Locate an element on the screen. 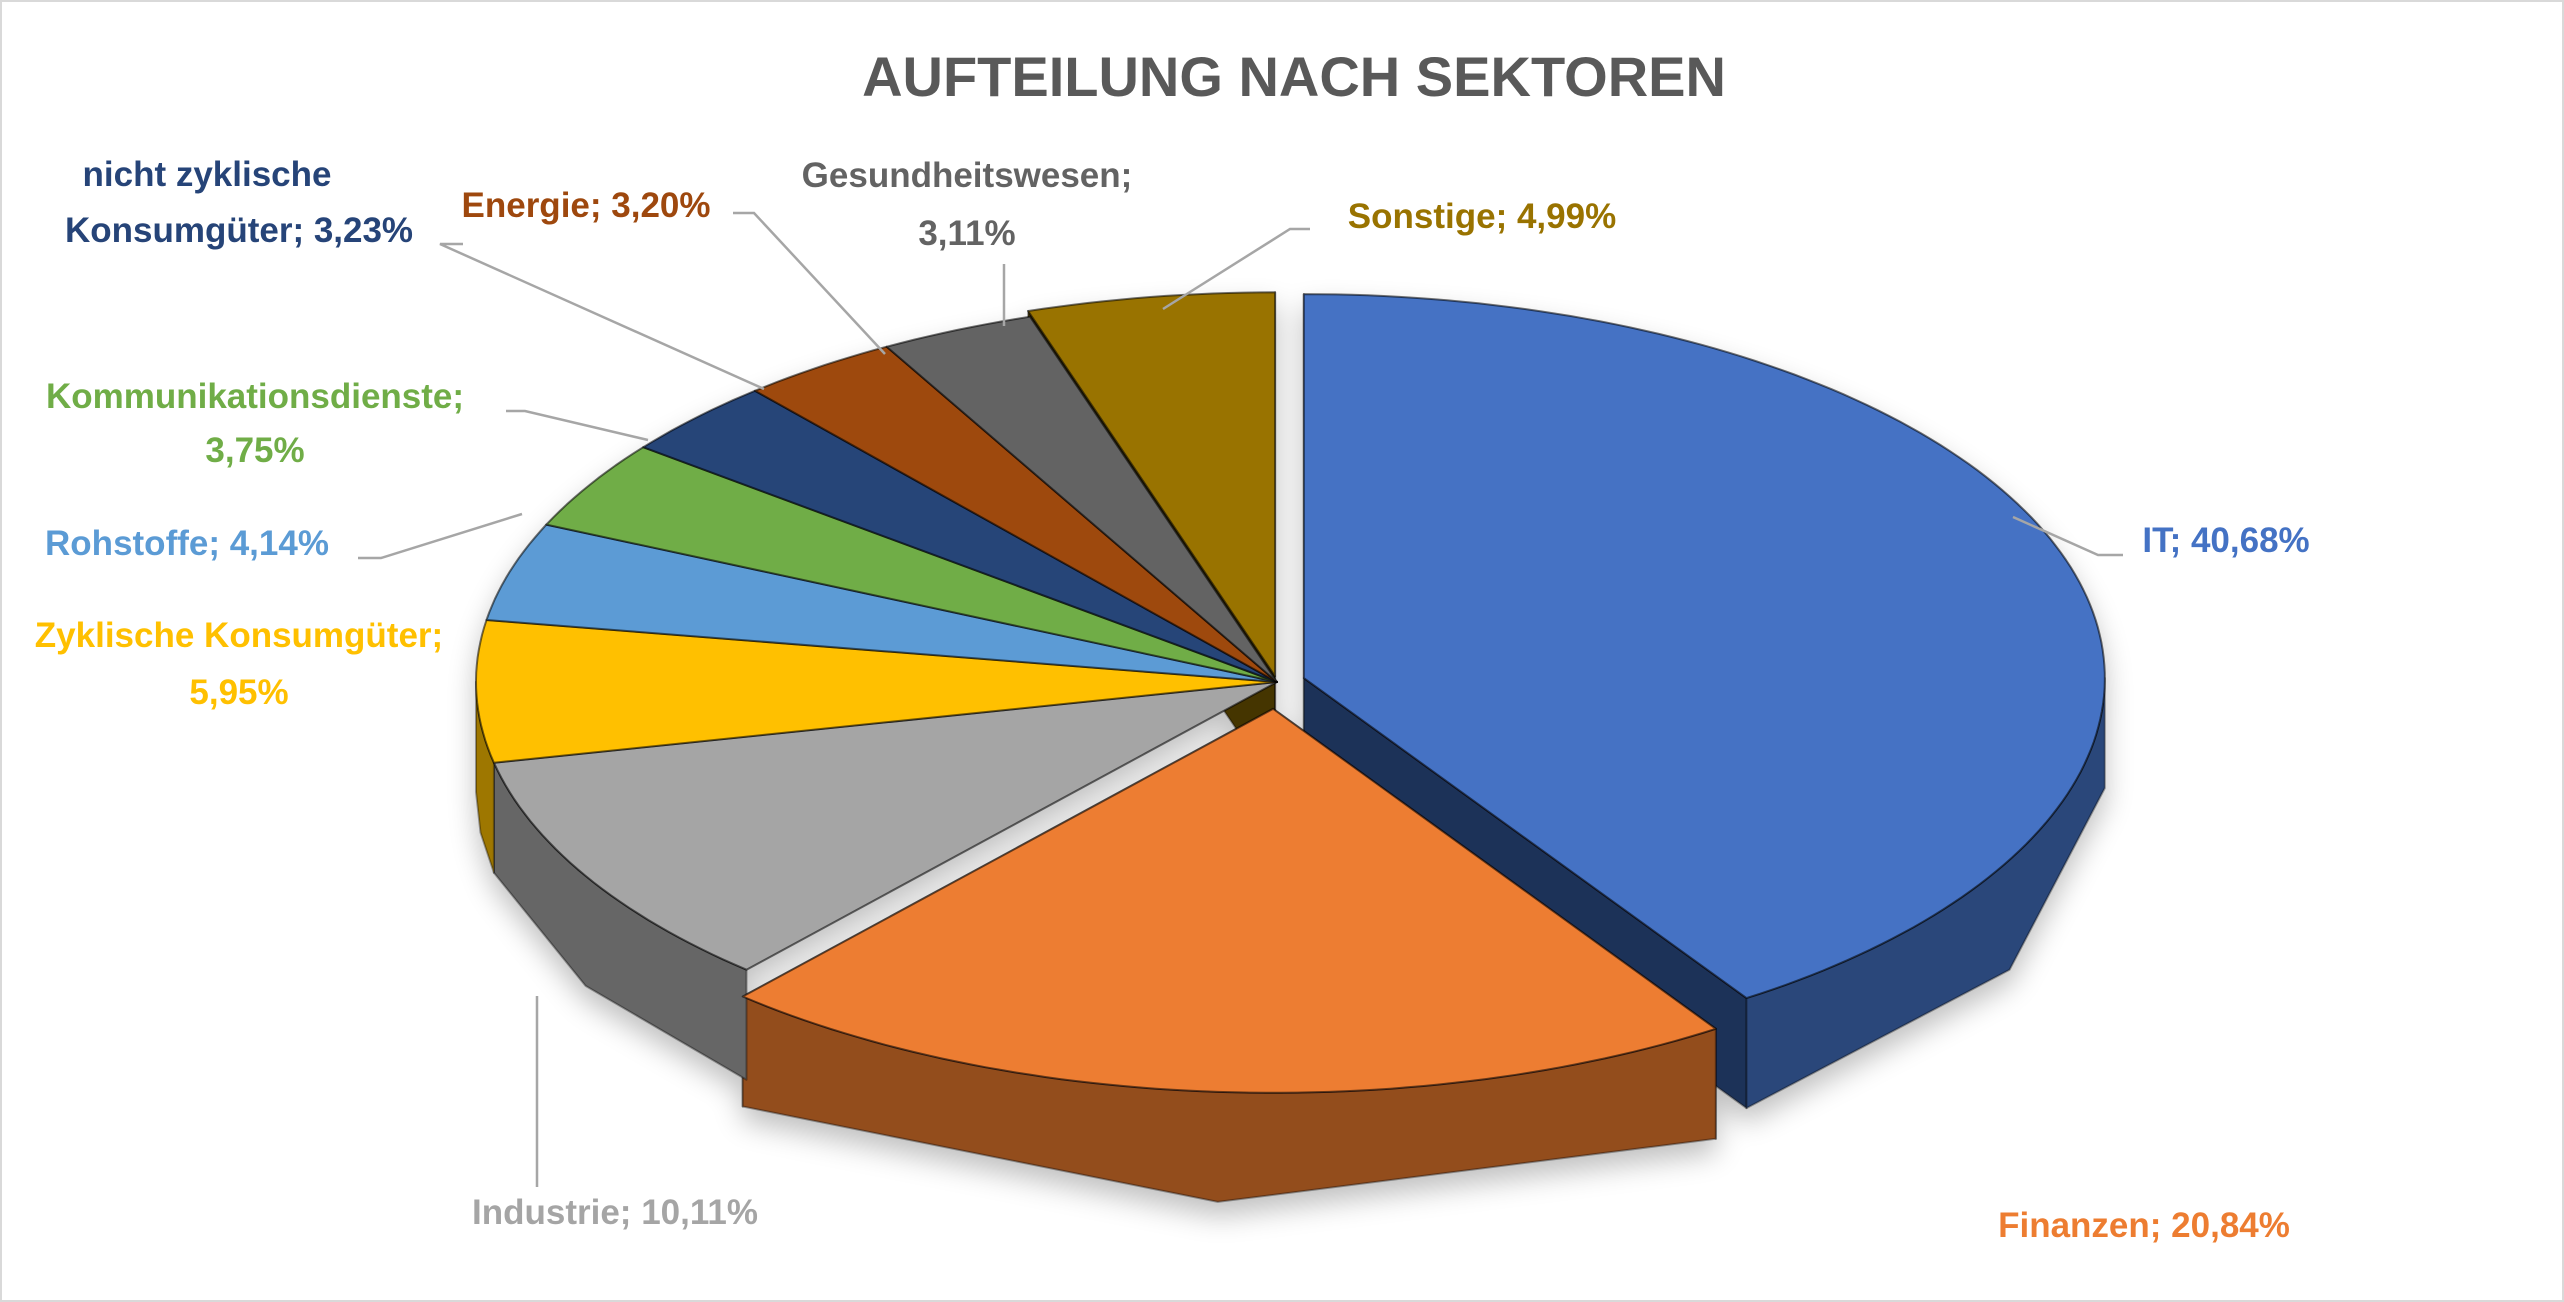 The image size is (2564, 1302). data-label-zyklische-line2: 5,95% is located at coordinates (238, 692).